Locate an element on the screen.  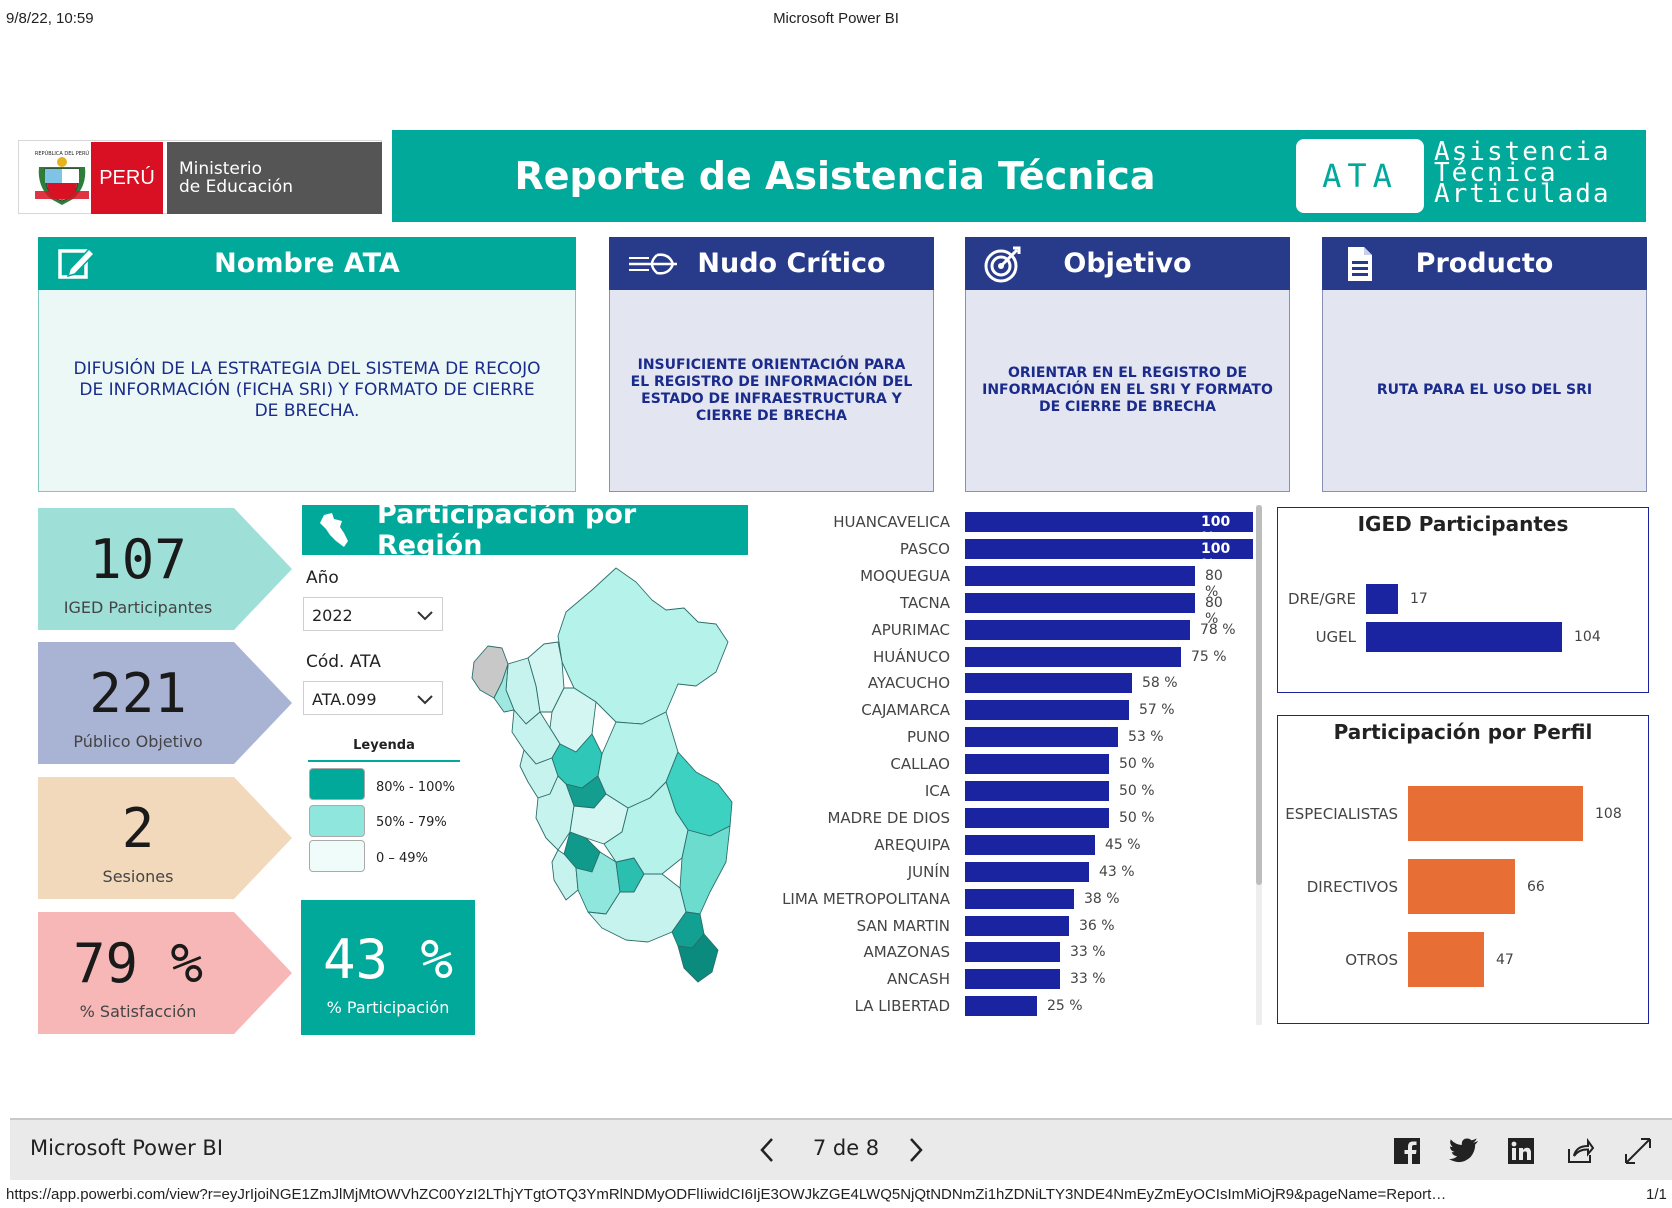
iged-bars: DRE/GRE 17 UGEL 104 is located at coordinates (1464, 601).